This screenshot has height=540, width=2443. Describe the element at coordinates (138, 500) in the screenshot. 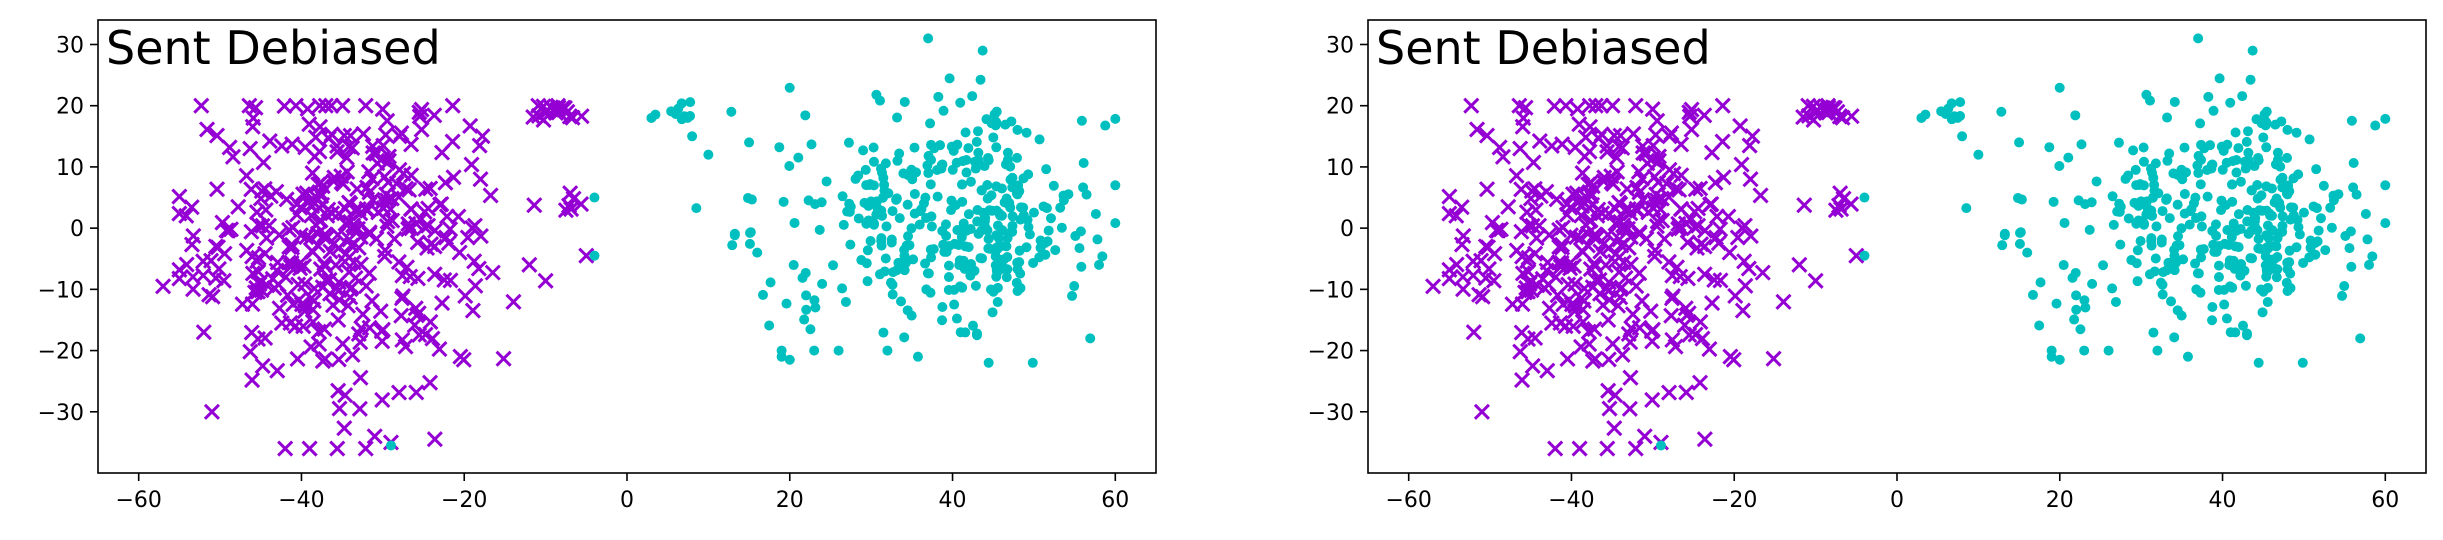

I see `x-tick-label: −60` at that location.